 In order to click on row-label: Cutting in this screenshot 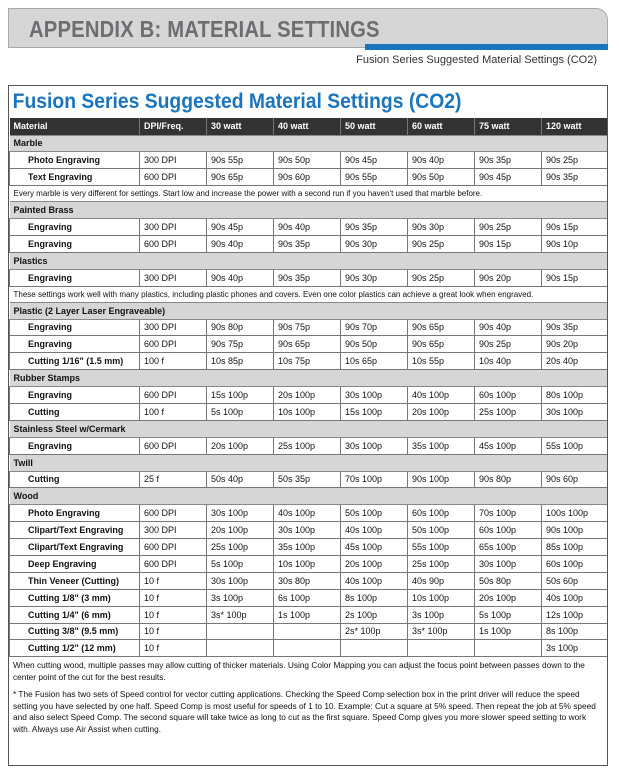, I will do `click(74, 411)`.